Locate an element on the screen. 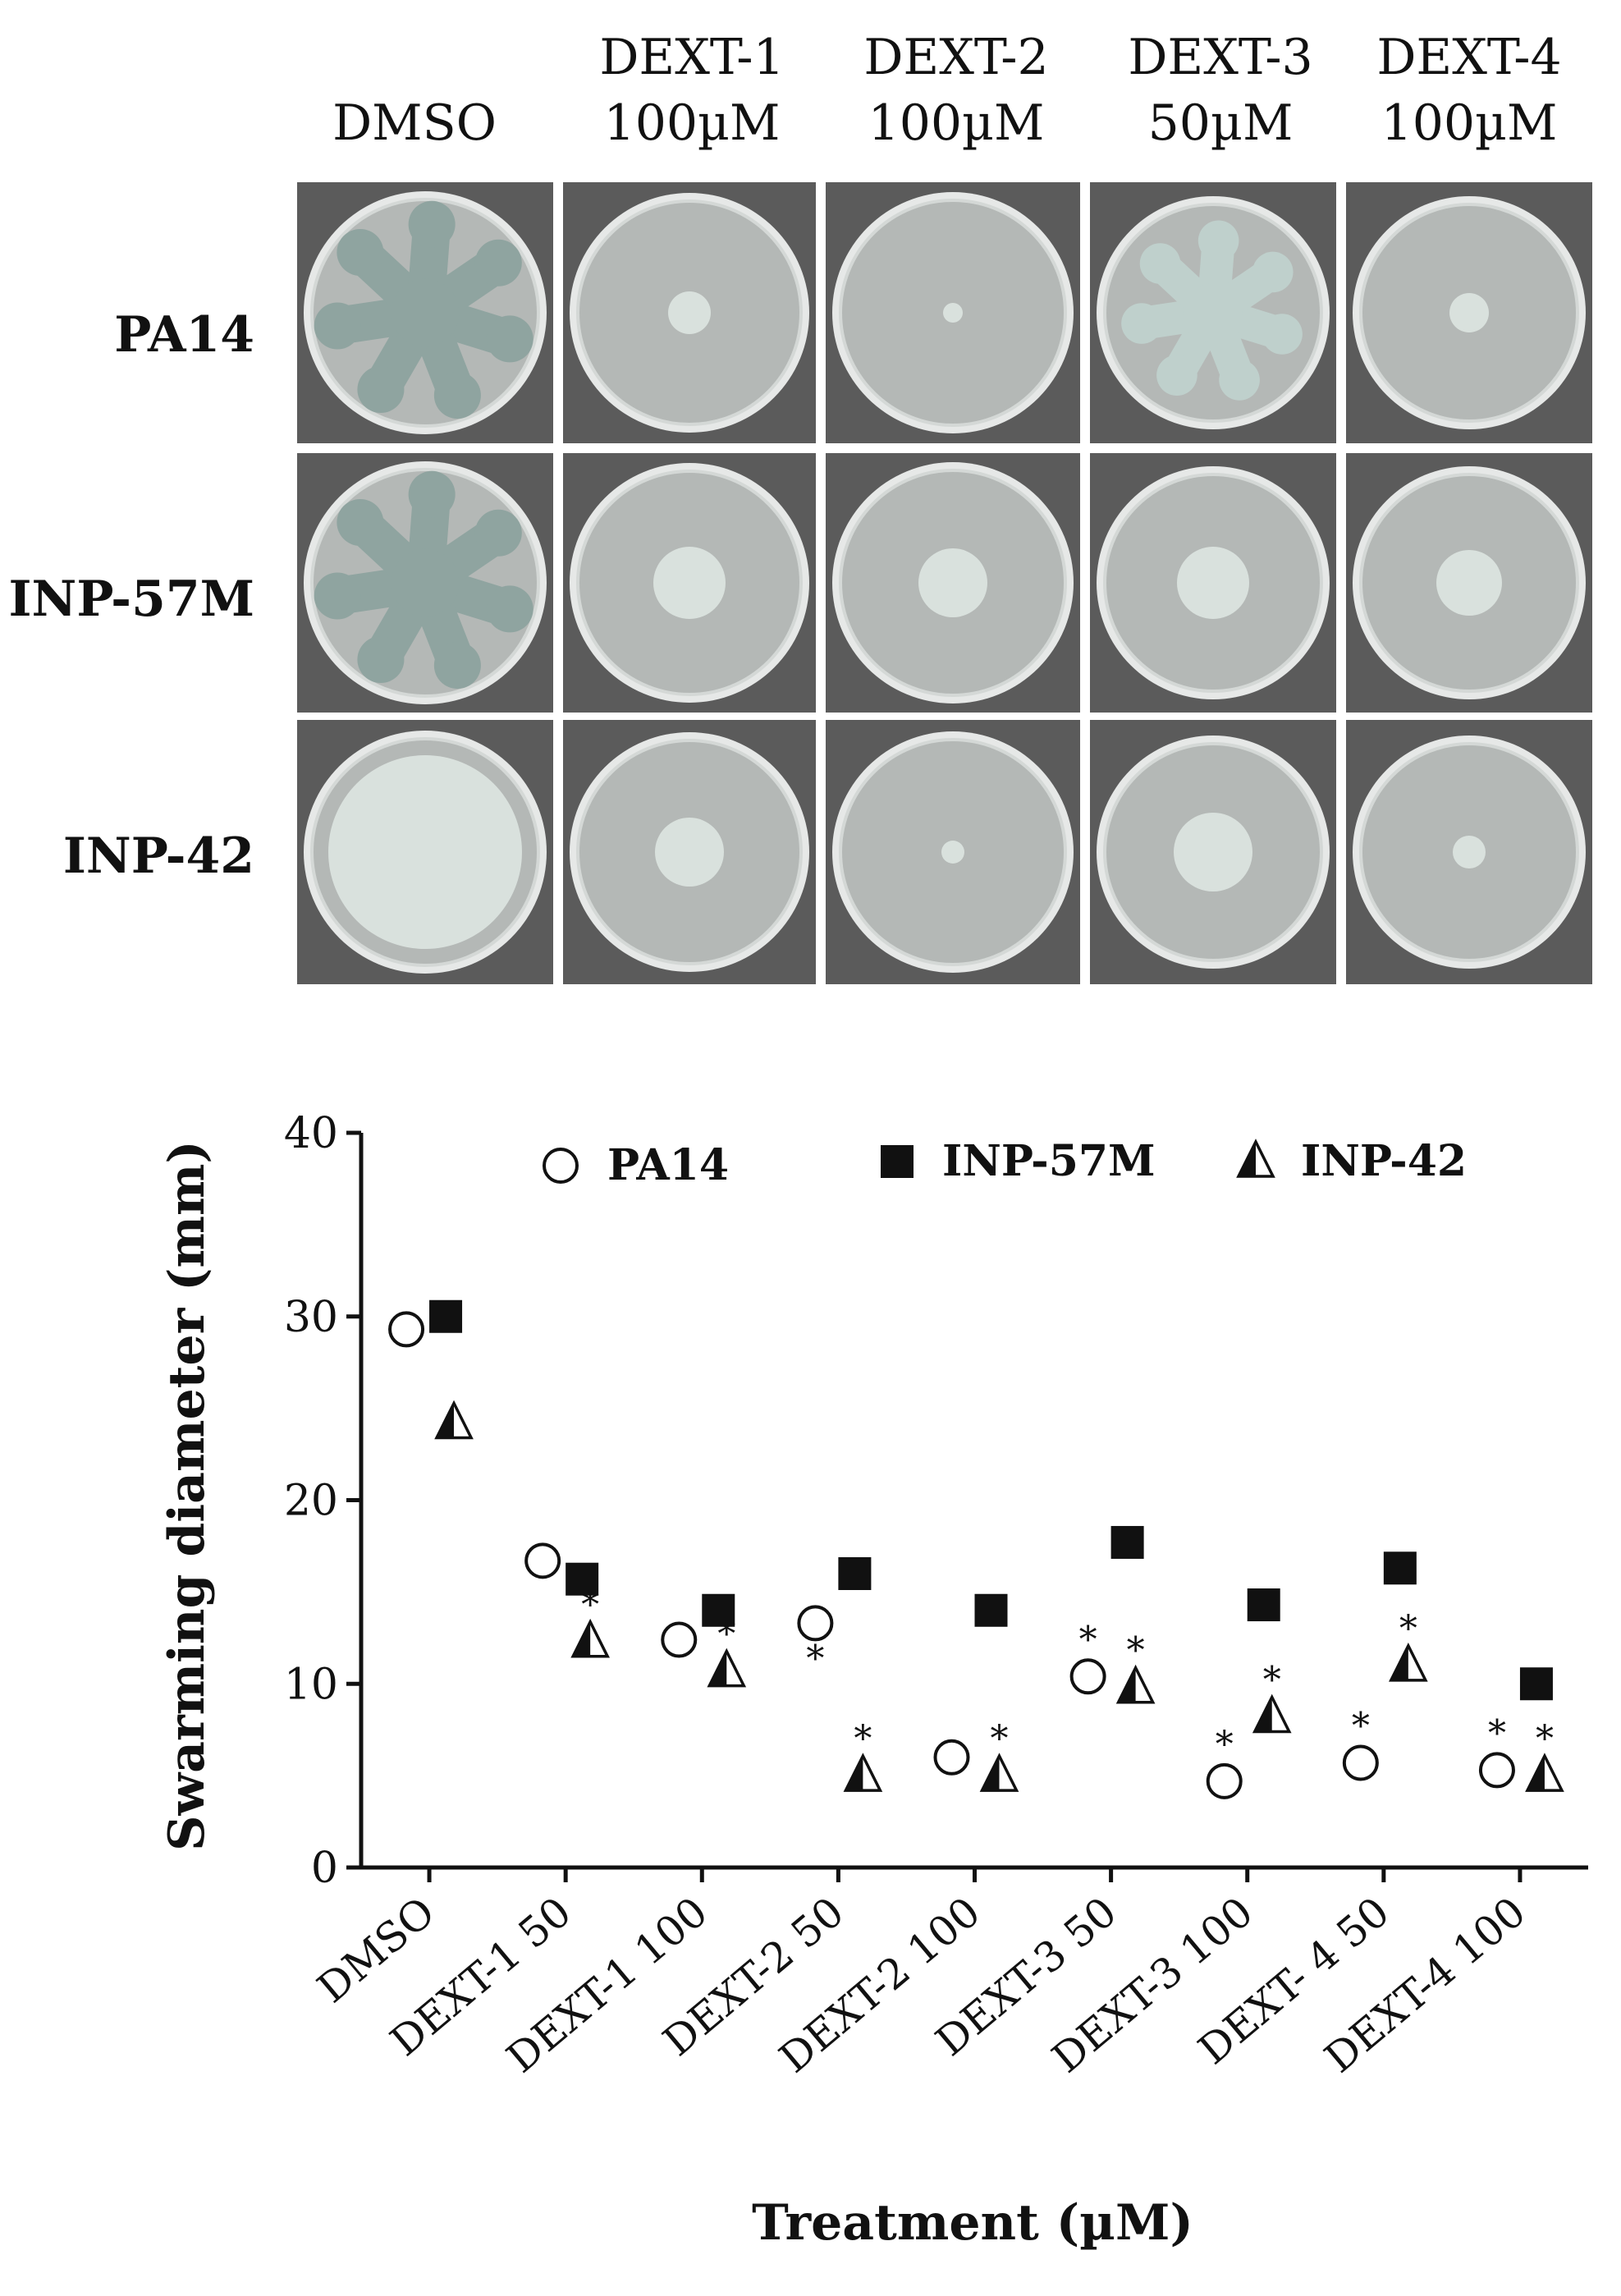 The image size is (1621, 2296). significance-0-8: * is located at coordinates (1497, 1733).